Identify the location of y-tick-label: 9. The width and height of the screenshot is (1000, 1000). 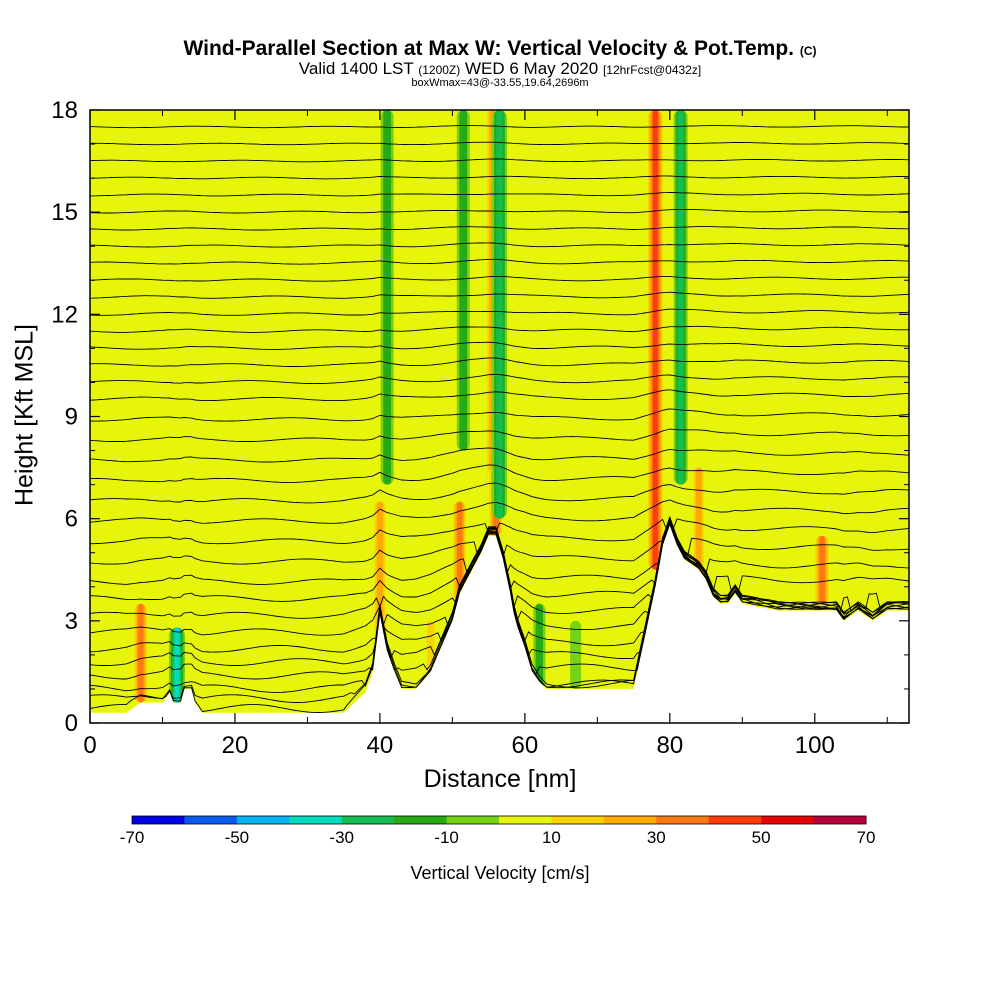
(71, 417).